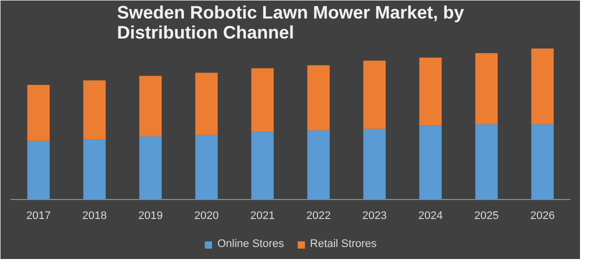 The height and width of the screenshot is (280, 598). Describe the element at coordinates (94, 216) in the screenshot. I see `x-tick-label: 2018` at that location.